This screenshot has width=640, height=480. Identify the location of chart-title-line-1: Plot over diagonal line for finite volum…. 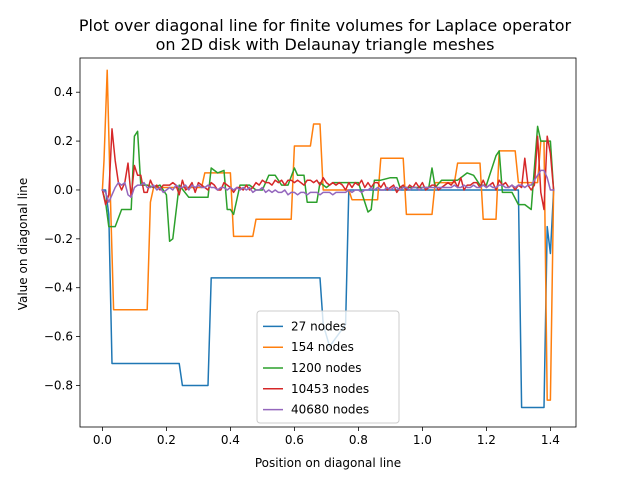
(325, 25).